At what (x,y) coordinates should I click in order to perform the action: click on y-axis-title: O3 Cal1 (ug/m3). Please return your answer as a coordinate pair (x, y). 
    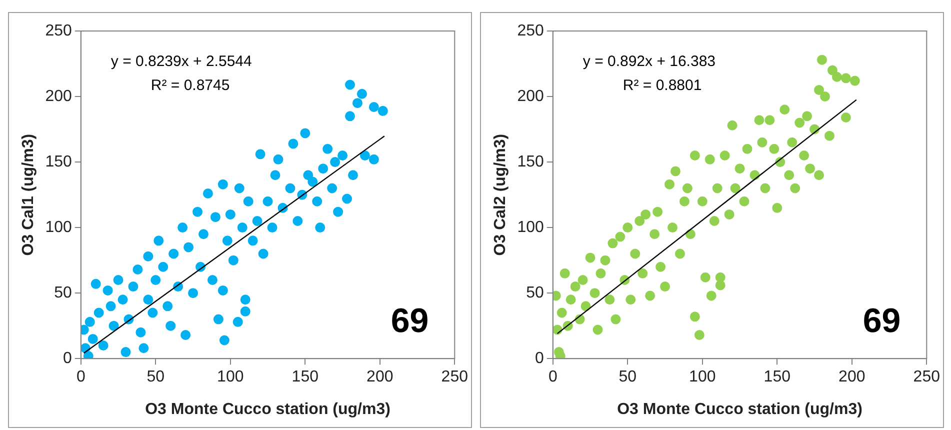
    Looking at the image, I should click on (29, 195).